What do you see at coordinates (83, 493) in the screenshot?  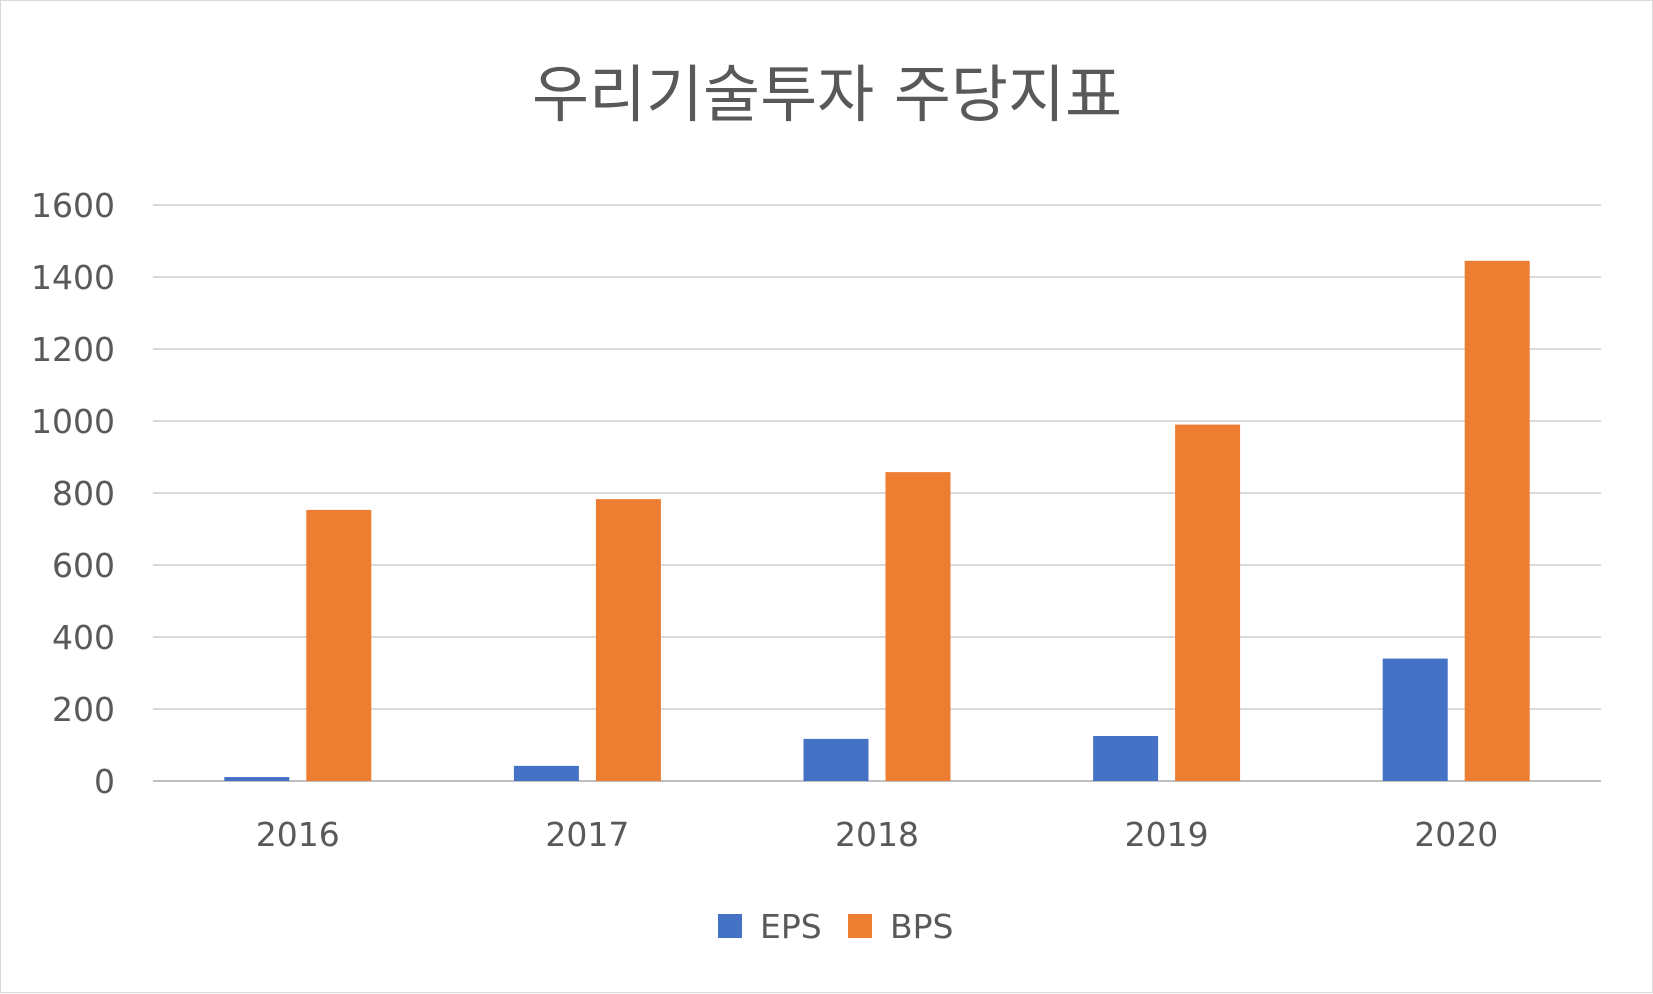 I see `y-tick-label: 800` at bounding box center [83, 493].